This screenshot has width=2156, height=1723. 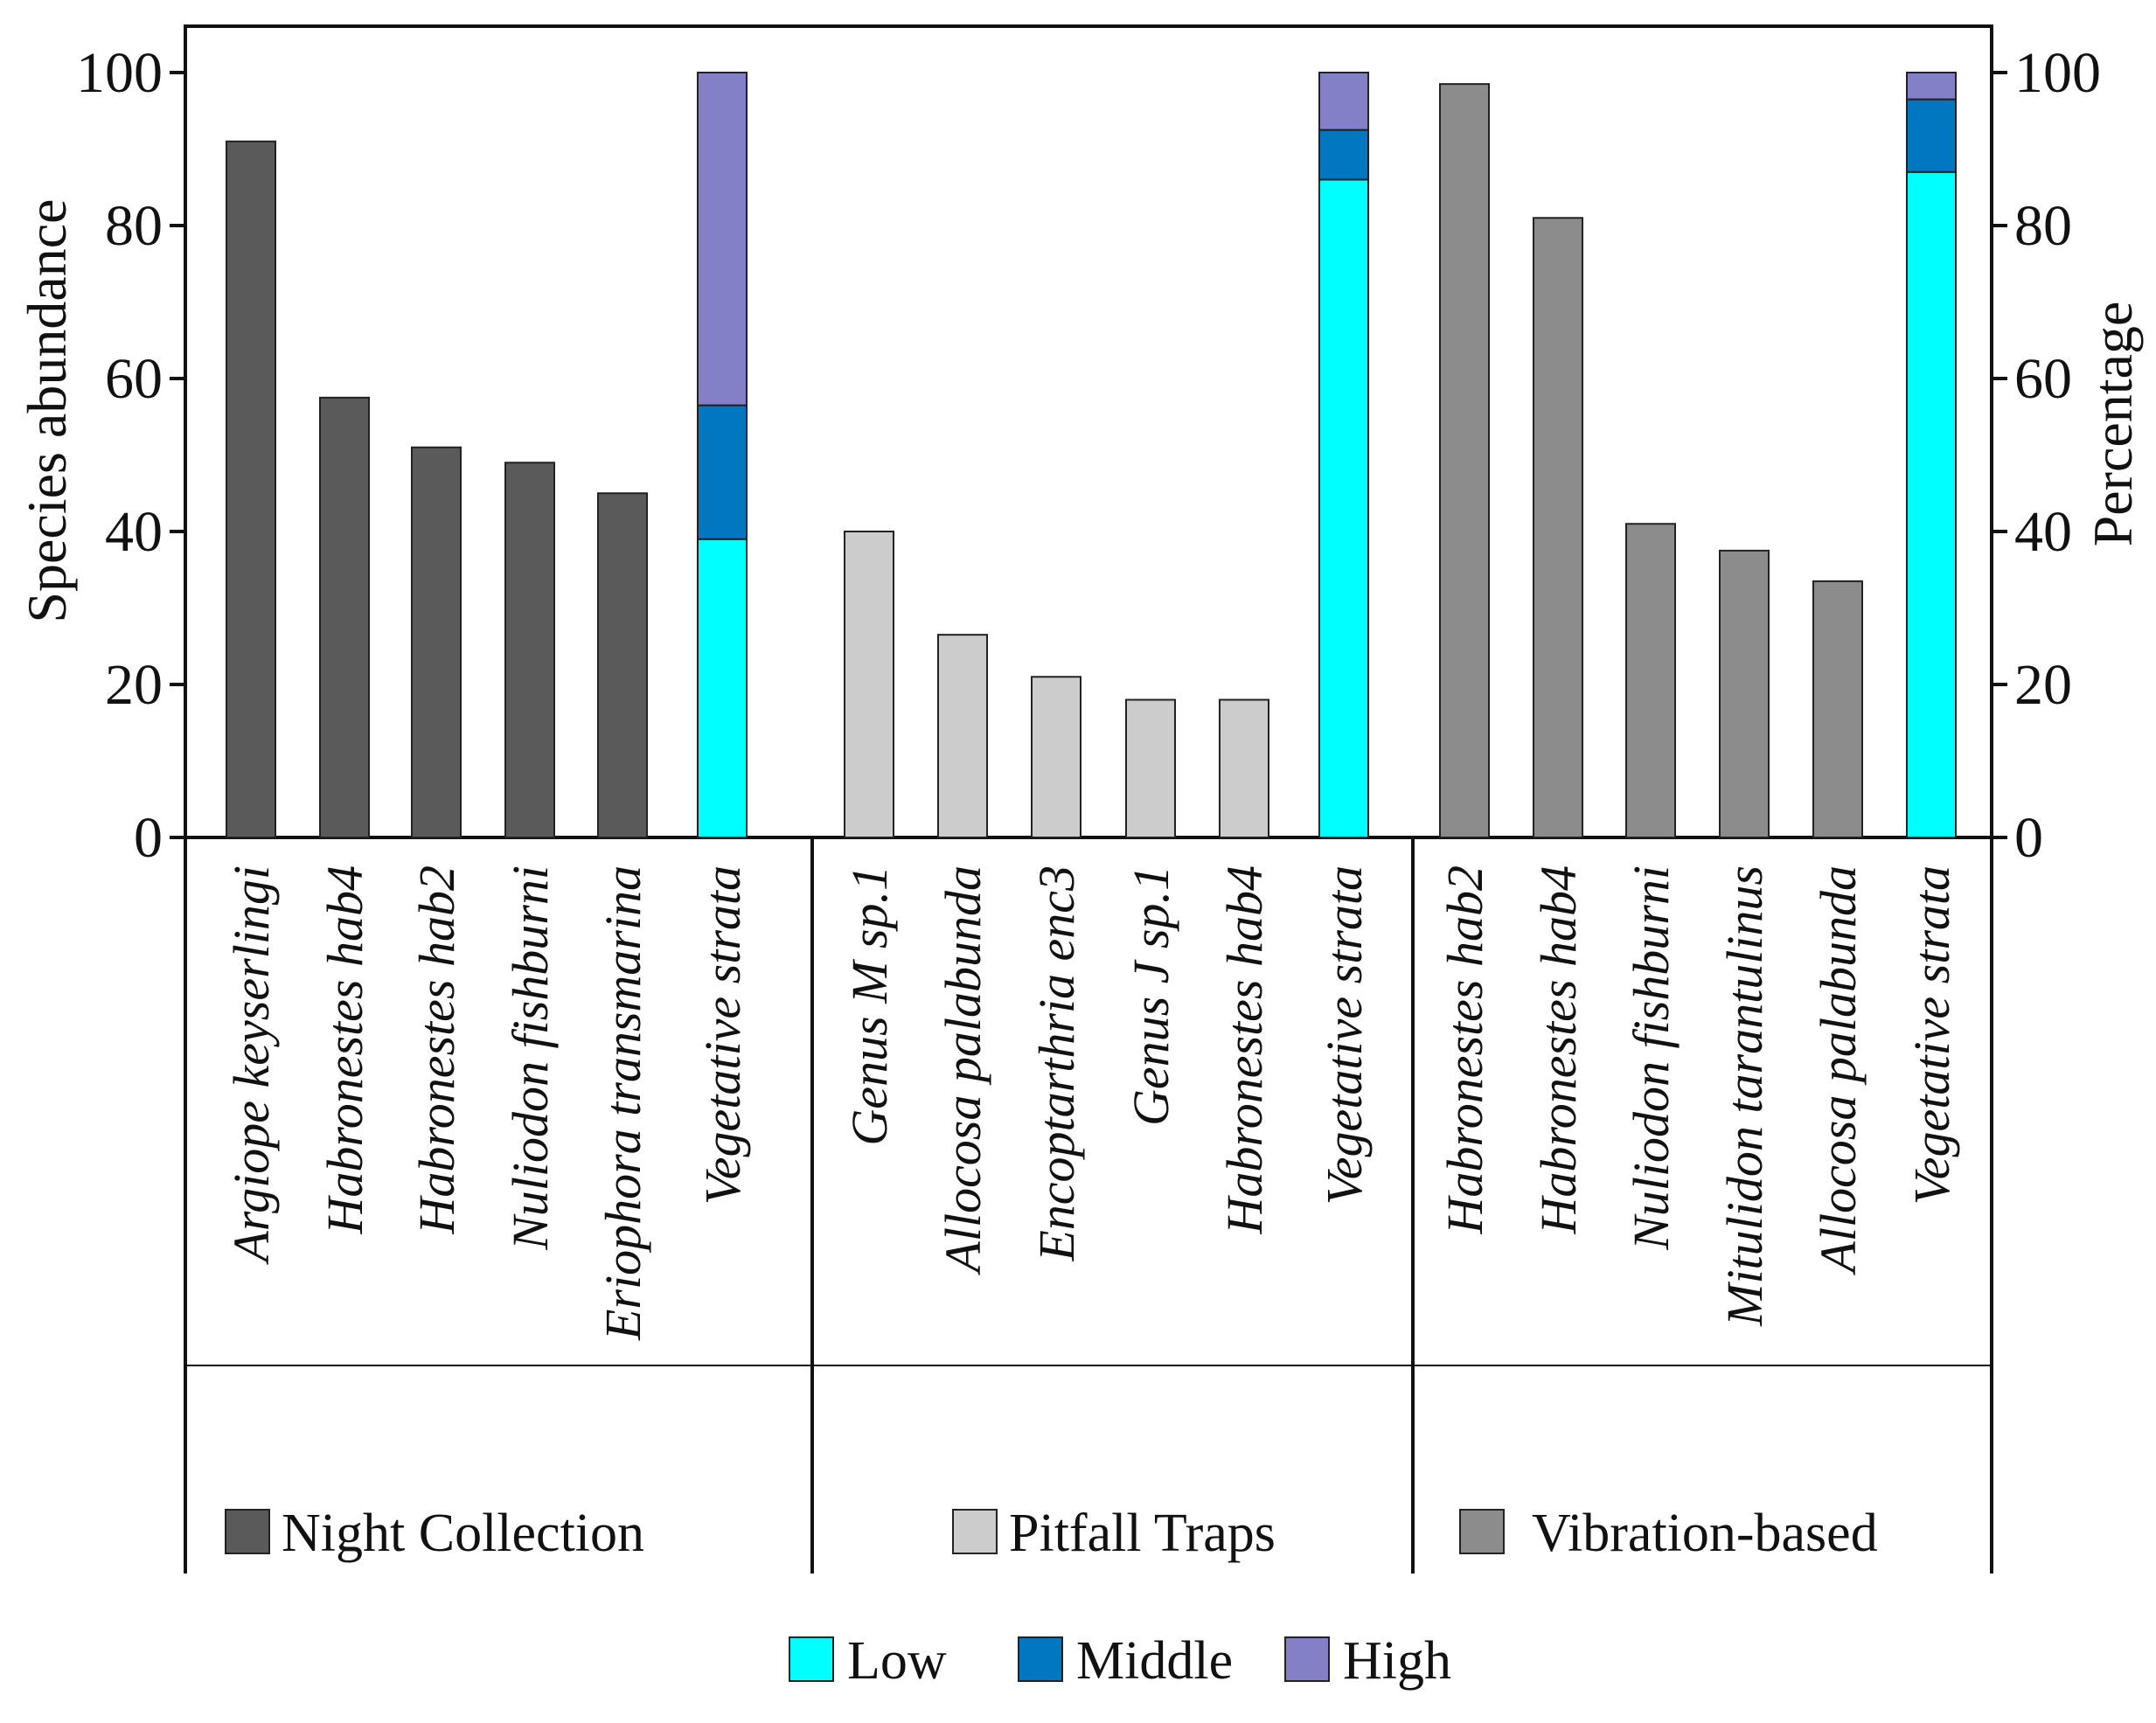 What do you see at coordinates (134, 226) in the screenshot?
I see `left-tick-label-80: 80` at bounding box center [134, 226].